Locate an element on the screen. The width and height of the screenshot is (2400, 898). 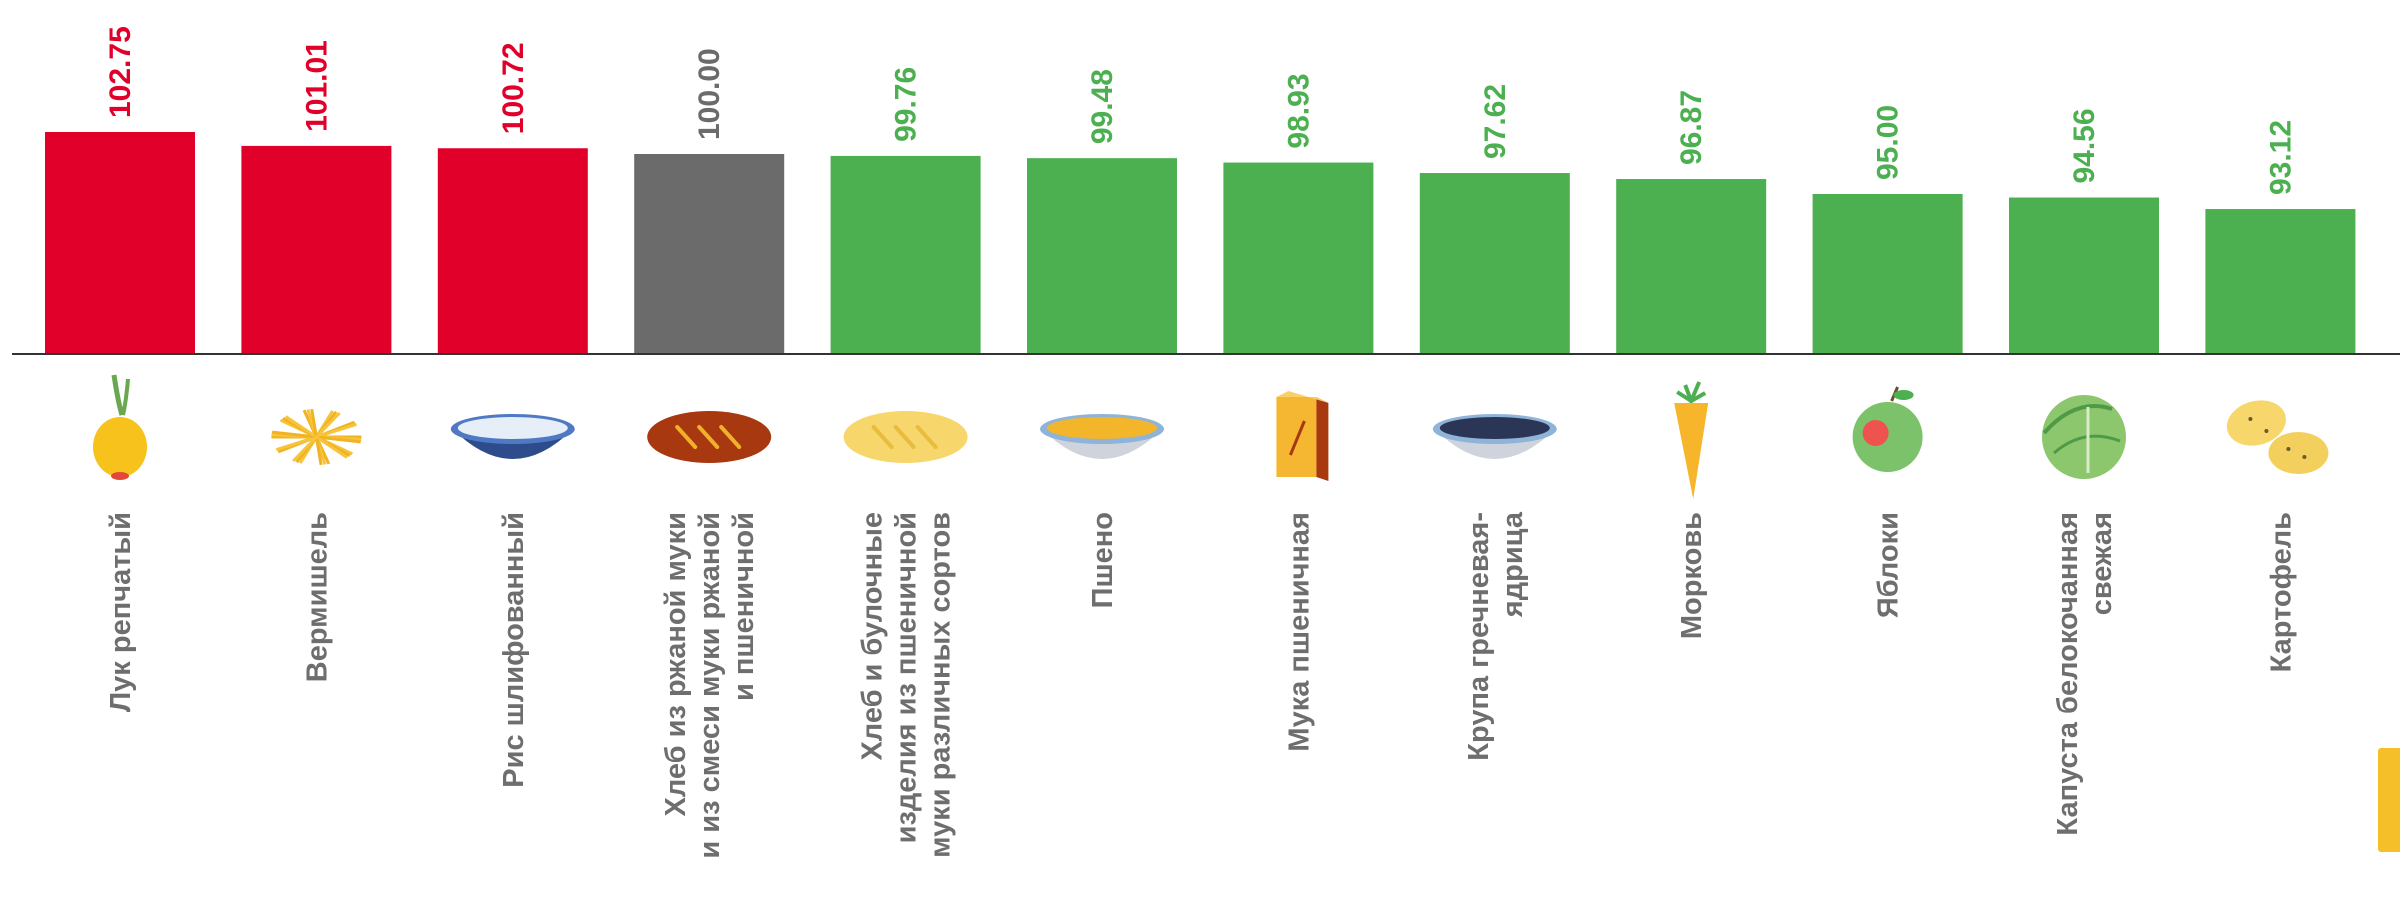
potato-icon is located at coordinates (2277, 437).